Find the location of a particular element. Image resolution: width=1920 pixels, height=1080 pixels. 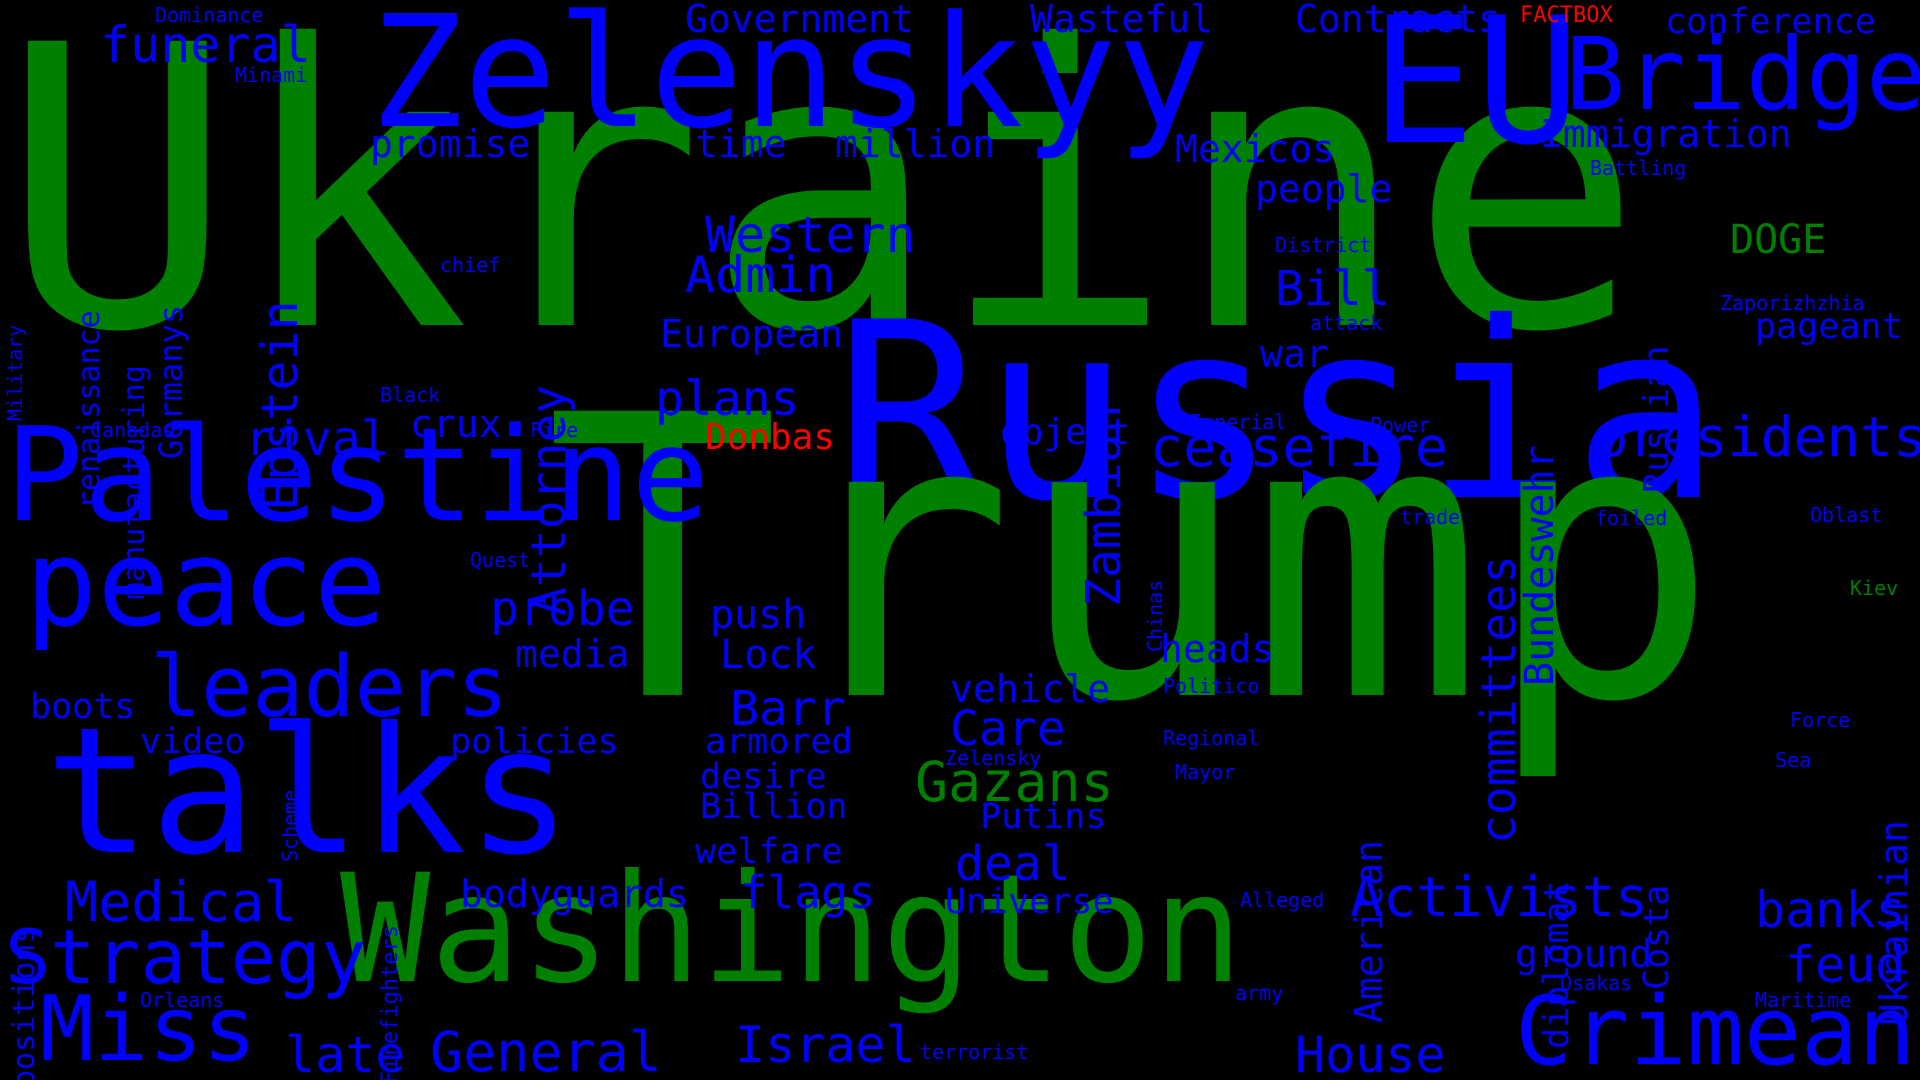

word-push: push is located at coordinates (758, 615).